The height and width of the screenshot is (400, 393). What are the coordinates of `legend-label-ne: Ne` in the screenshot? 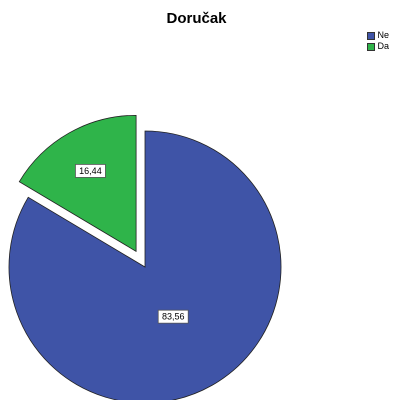 It's located at (383, 35).